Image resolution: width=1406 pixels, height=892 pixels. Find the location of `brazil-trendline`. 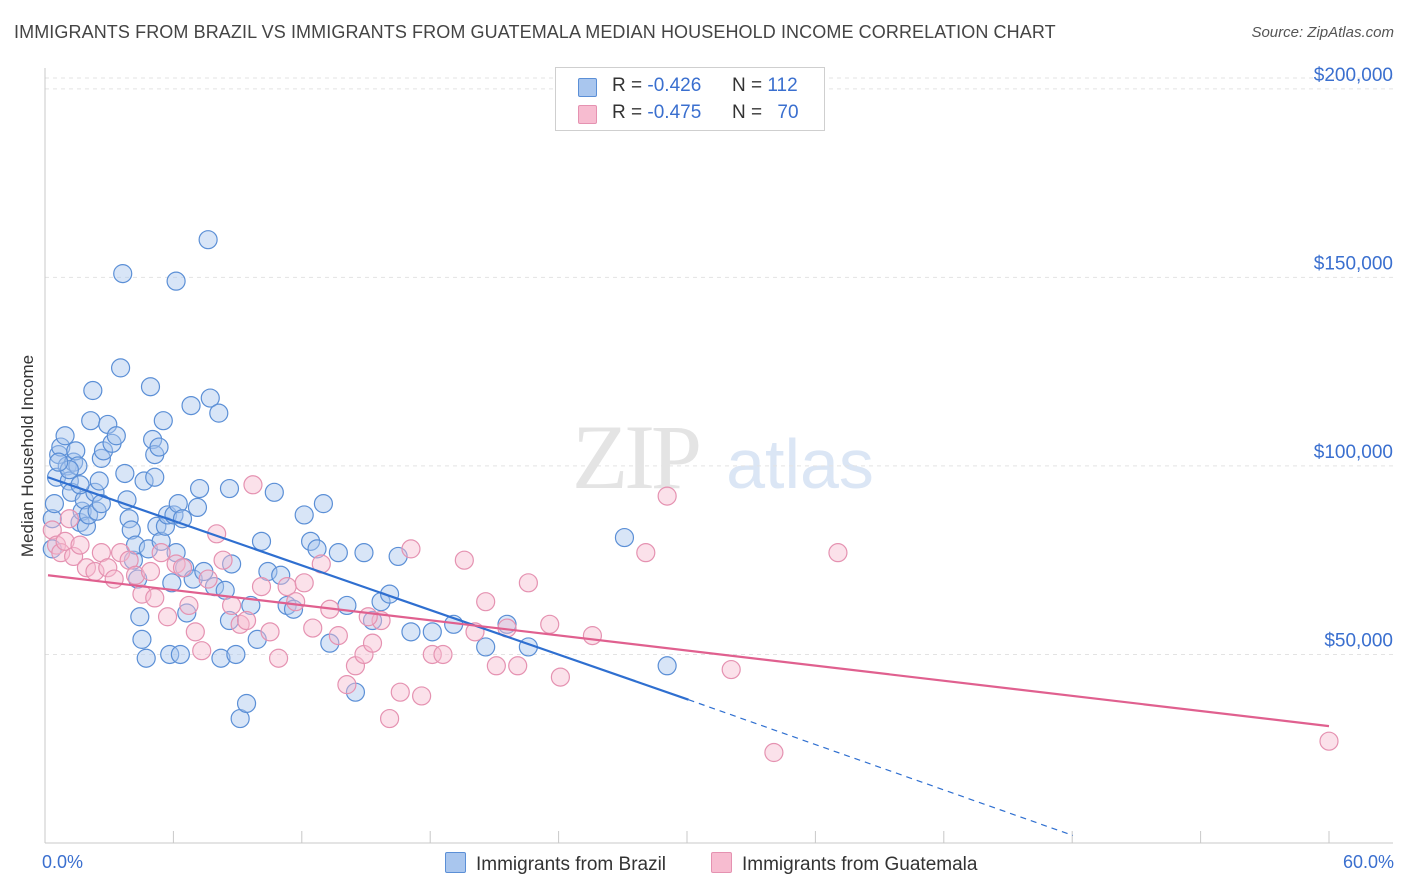

brazil-trendline is located at coordinates (368, 588).